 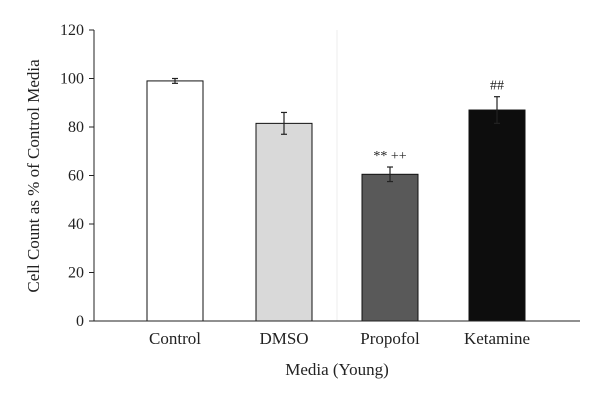 I want to click on y-axis-ticks: 0 20 40 60 80 100 120, so click(x=77, y=176).